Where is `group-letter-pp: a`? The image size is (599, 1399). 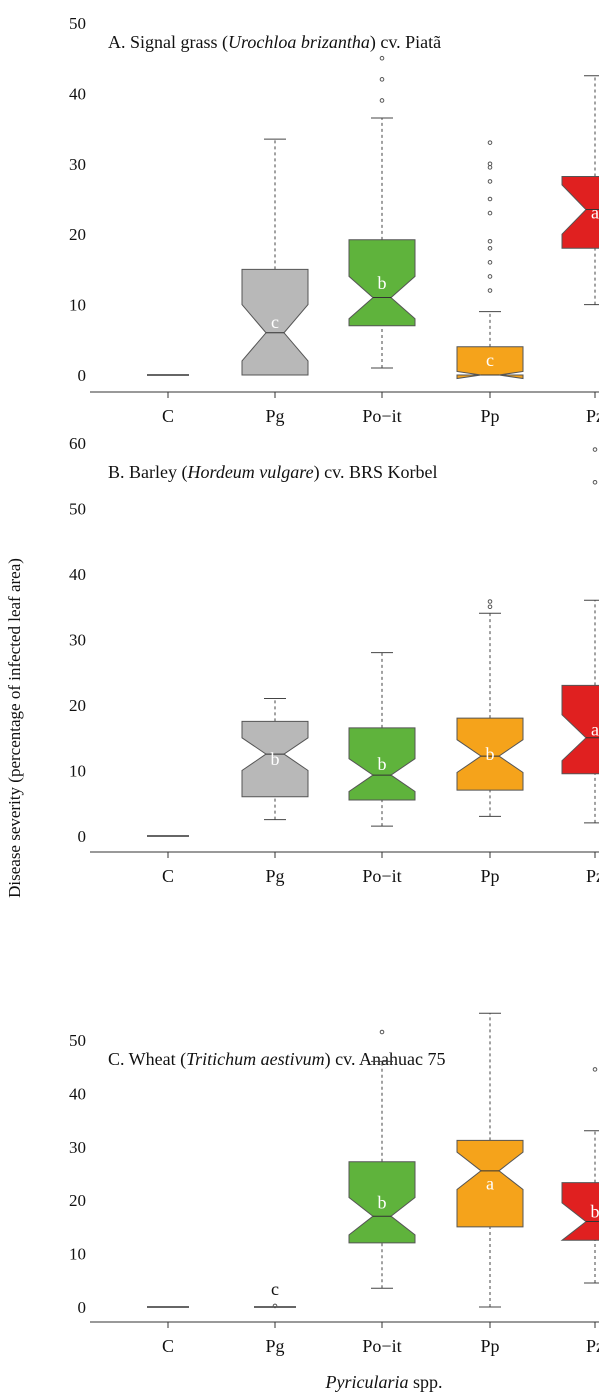 group-letter-pp: a is located at coordinates (490, 1184).